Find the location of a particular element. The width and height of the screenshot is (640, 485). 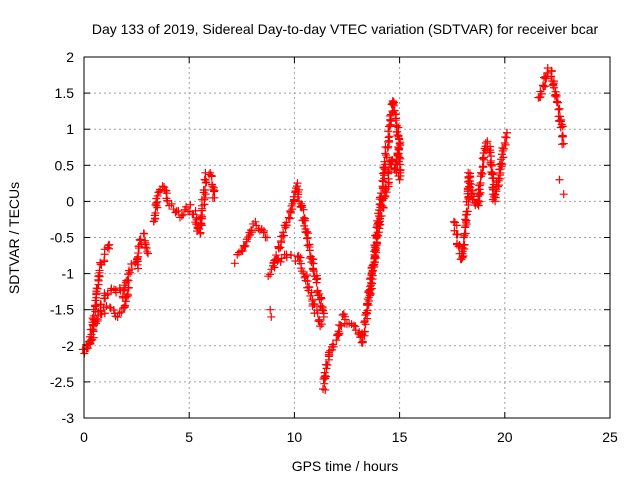

data-point-track-a is located at coordinates (96, 305).